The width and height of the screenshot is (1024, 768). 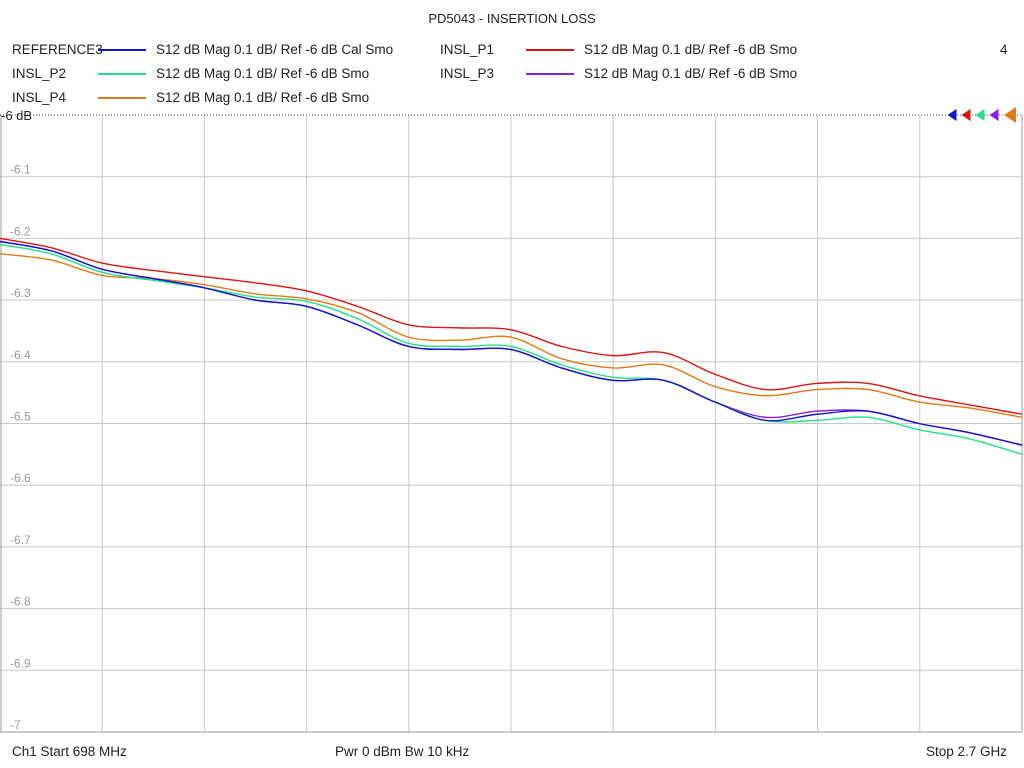 I want to click on legend-desc-reference3: S12 dB Mag 0.1 dB/ Ref -6 dB Cal Smo, so click(x=275, y=49).